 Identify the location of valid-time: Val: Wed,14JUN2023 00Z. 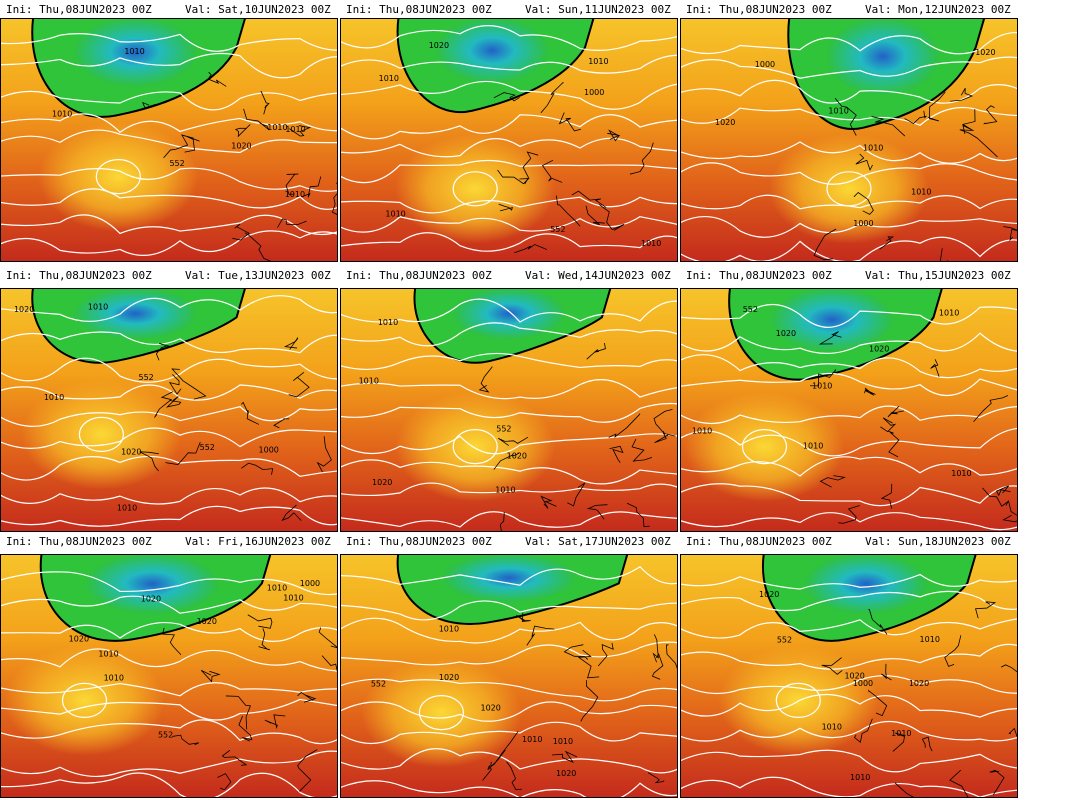
(598, 275).